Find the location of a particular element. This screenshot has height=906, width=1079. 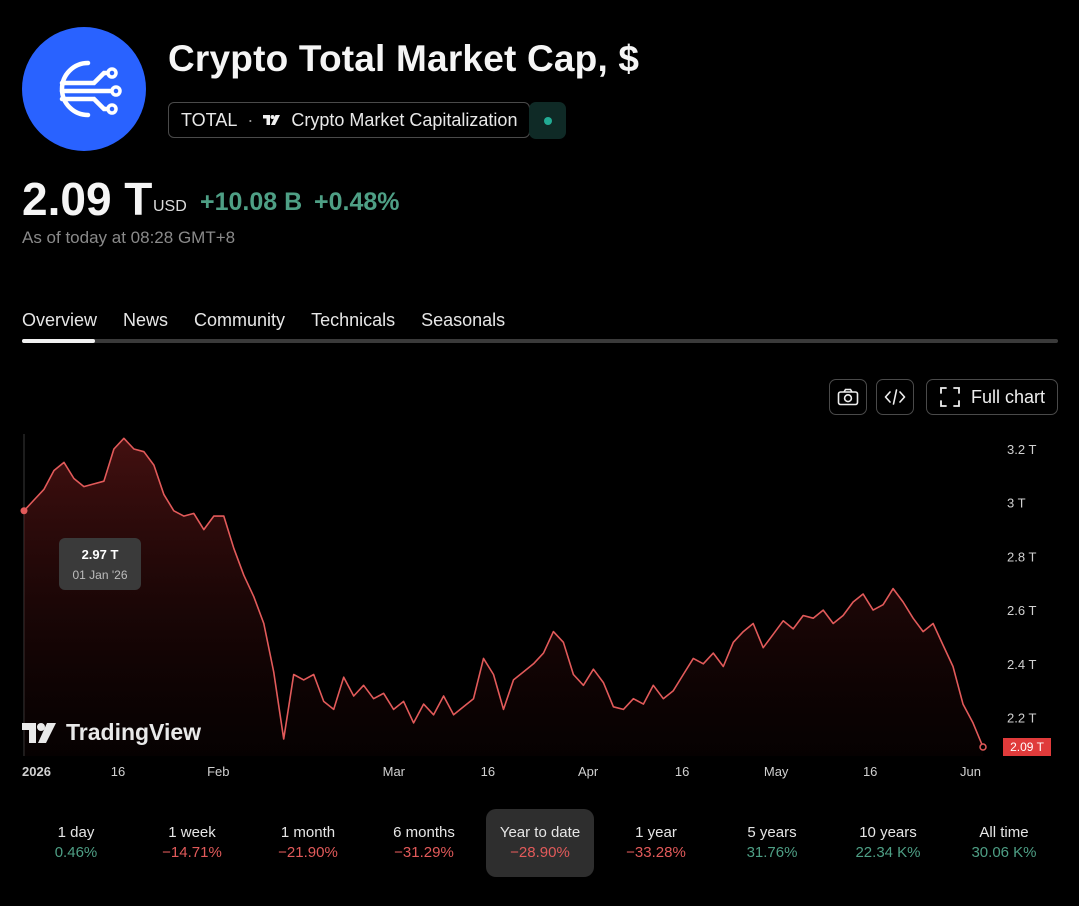

x-tick-label: Mar is located at coordinates (394, 771).